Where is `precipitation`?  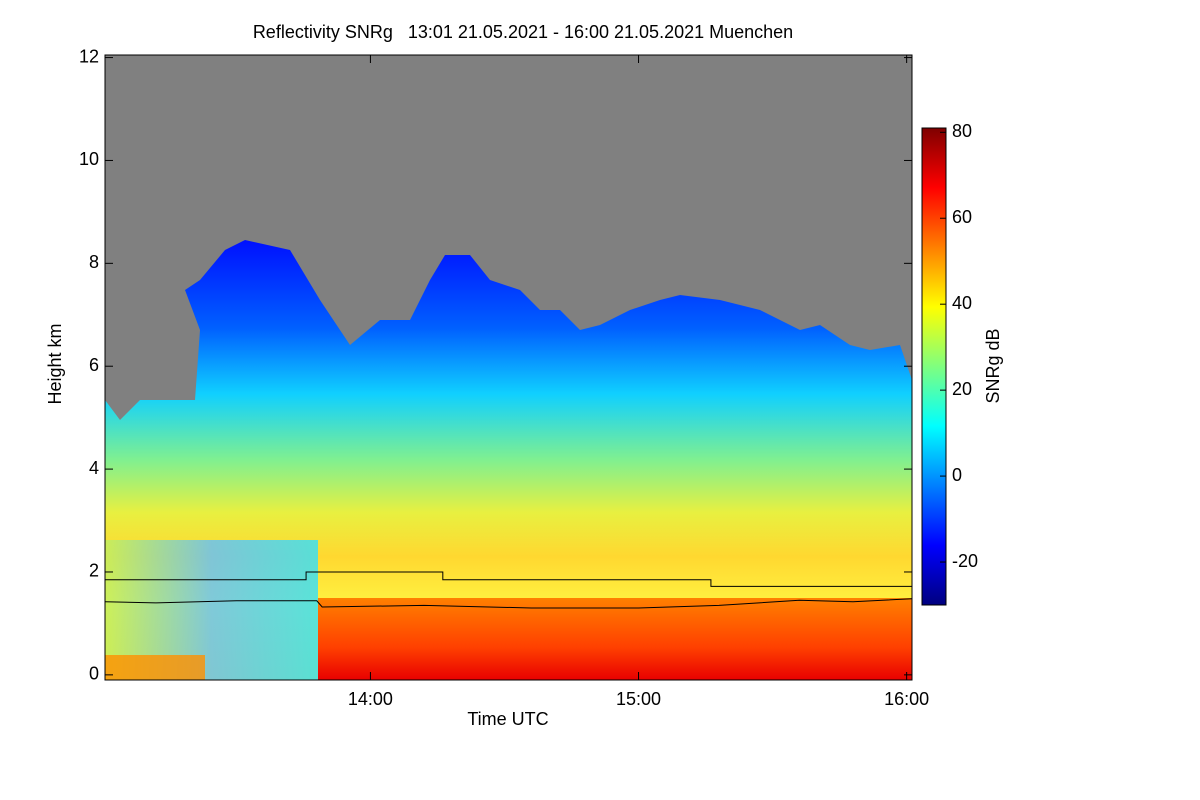
precipitation is located at coordinates (615, 639).